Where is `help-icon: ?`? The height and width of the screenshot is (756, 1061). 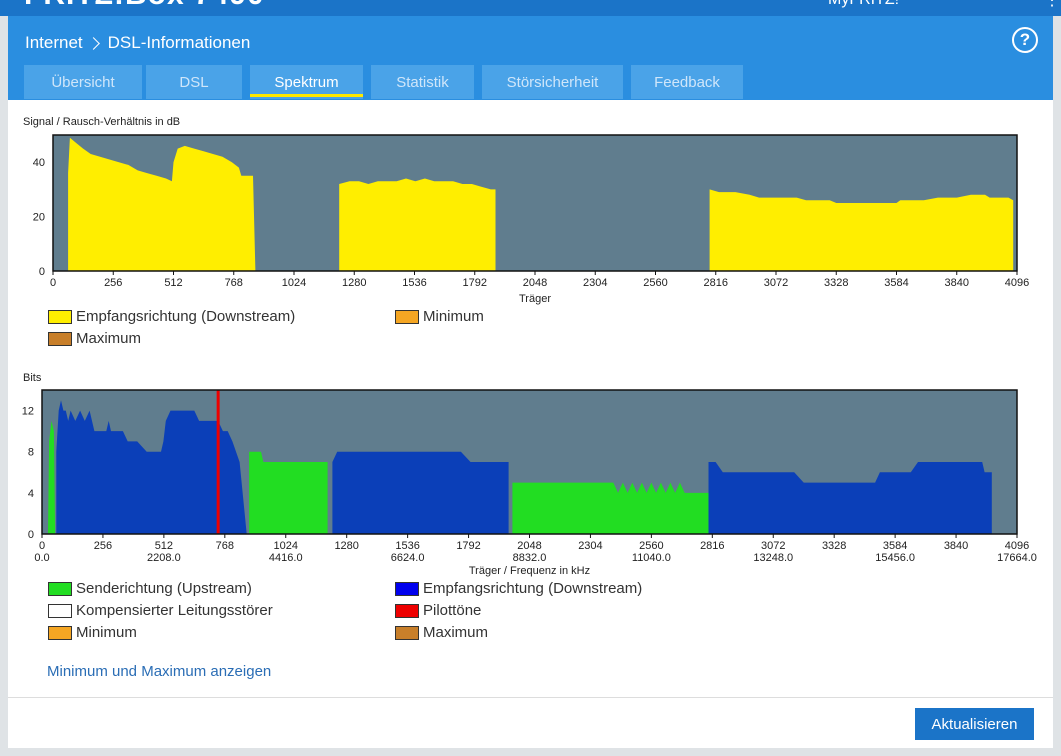
help-icon: ? is located at coordinates (1025, 40).